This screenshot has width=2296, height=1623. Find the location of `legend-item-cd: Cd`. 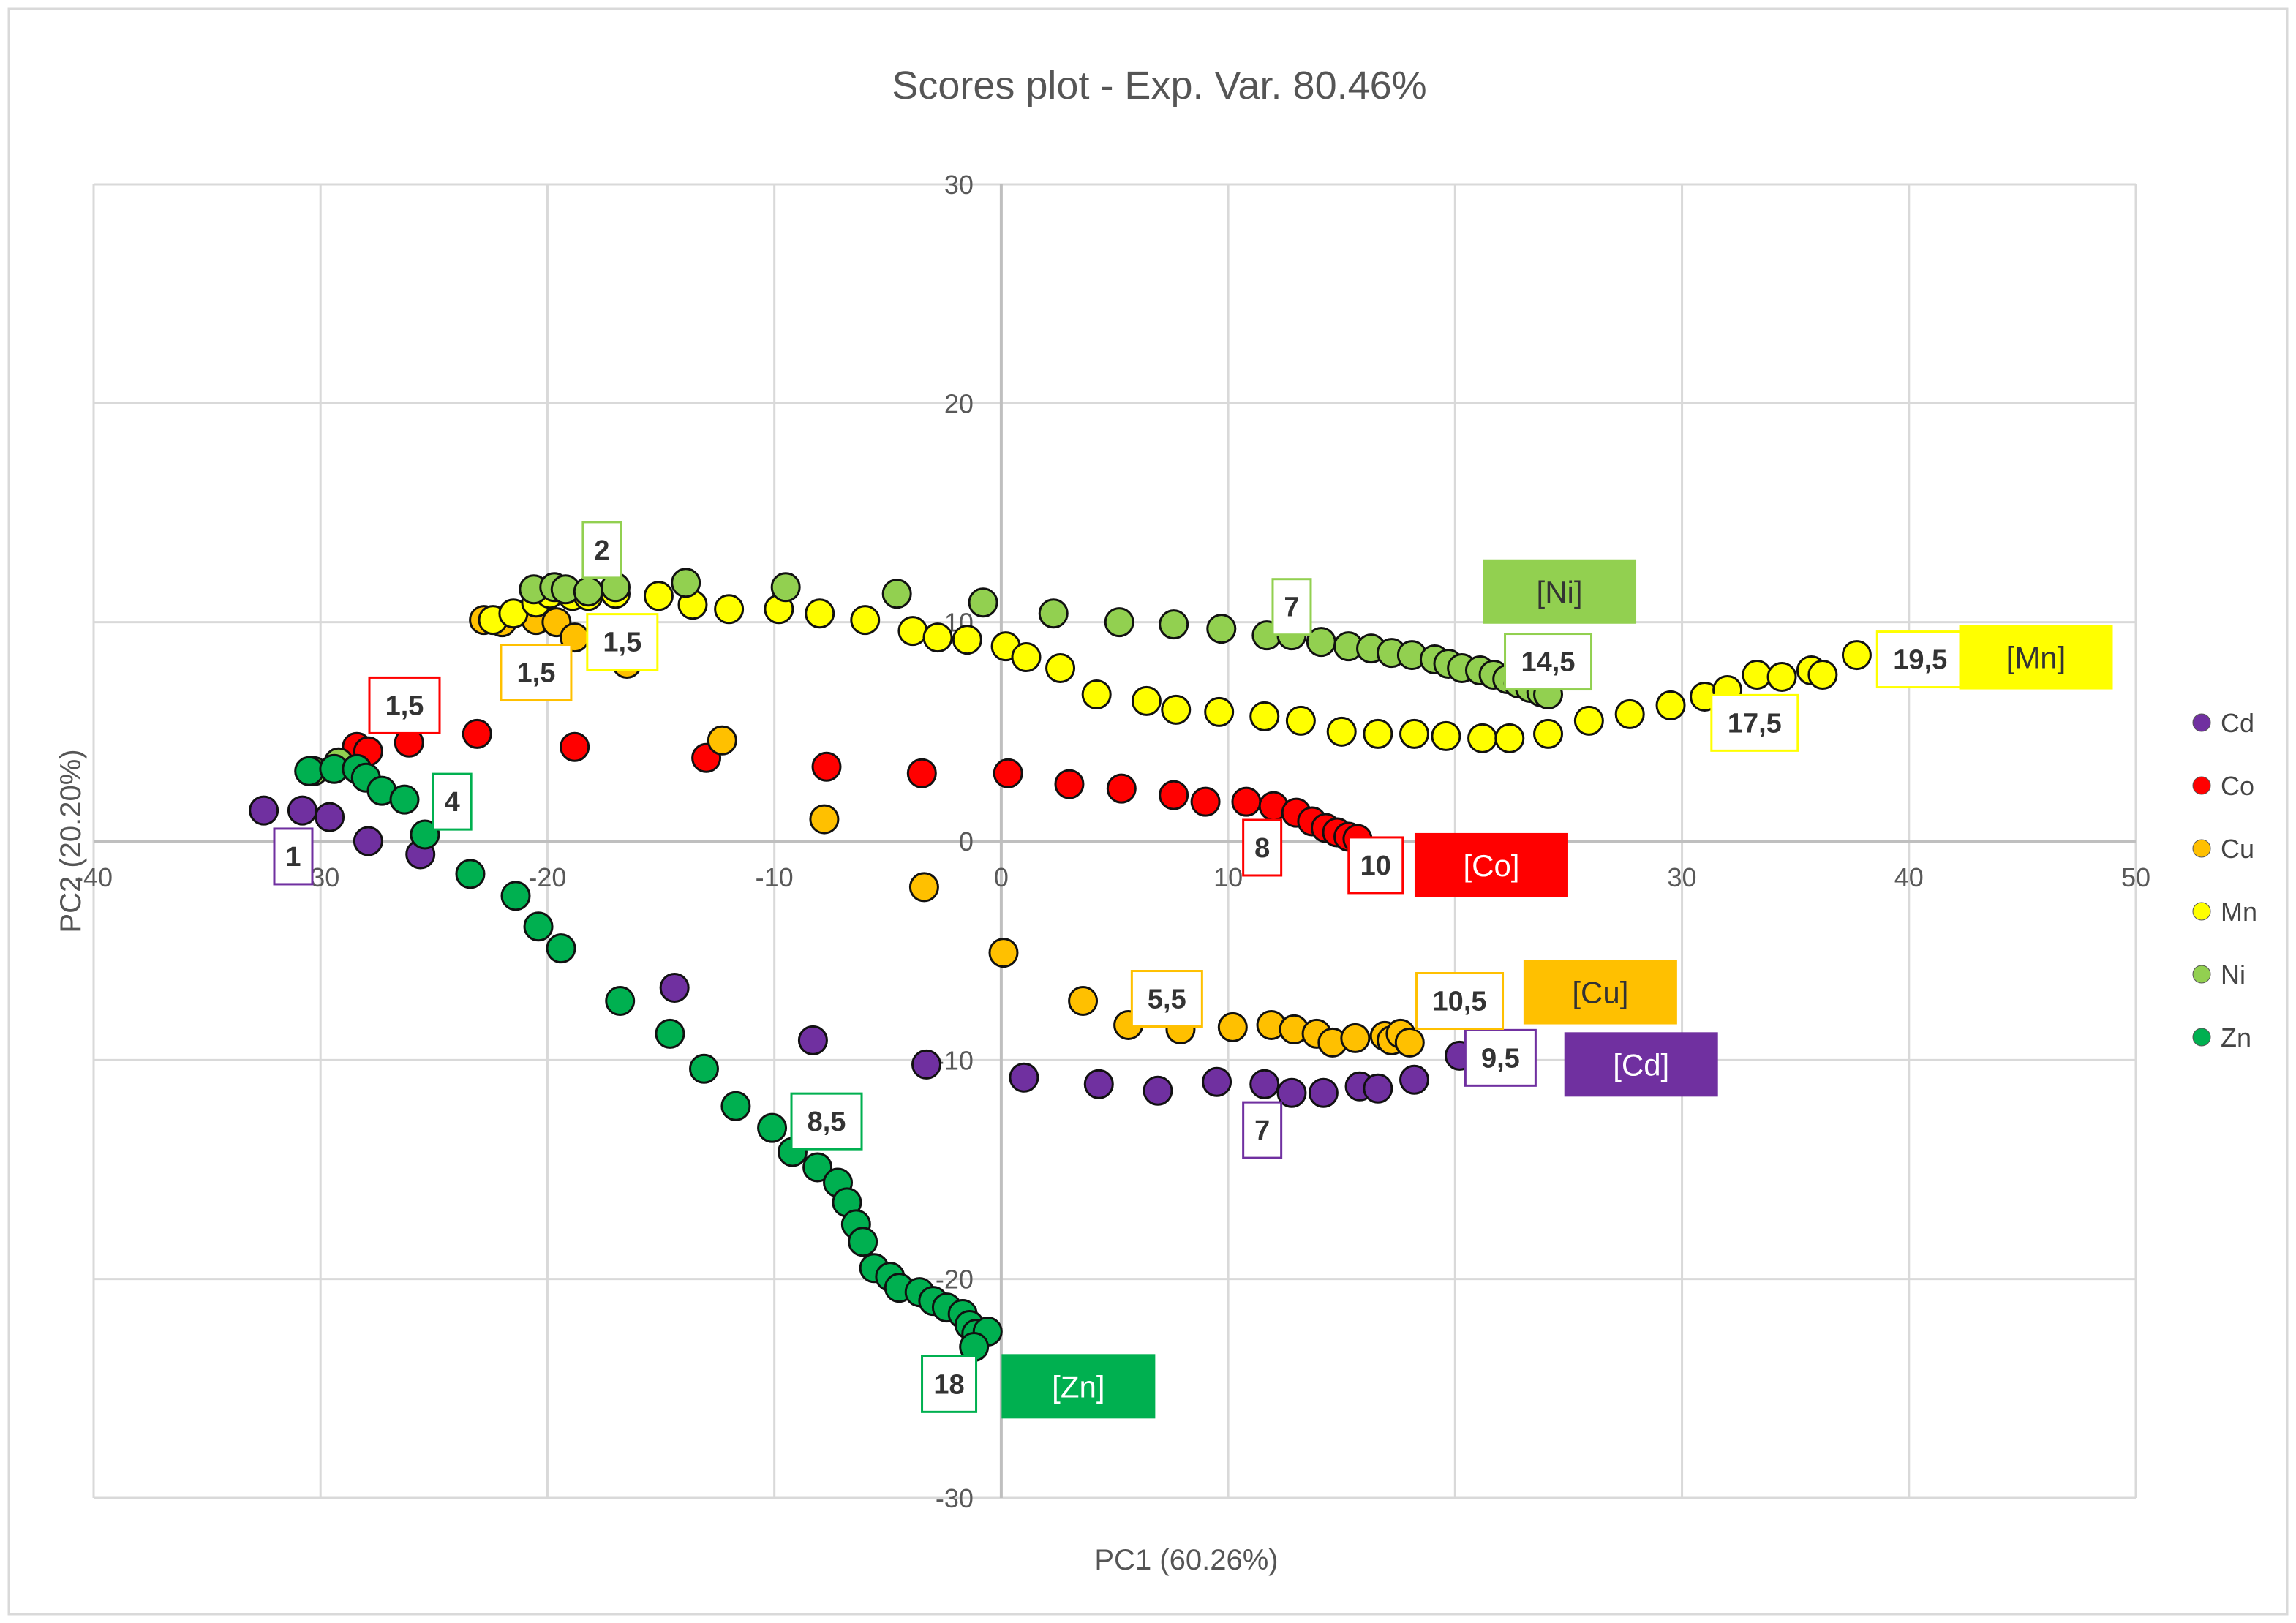

legend-item-cd: Cd is located at coordinates (2223, 723).